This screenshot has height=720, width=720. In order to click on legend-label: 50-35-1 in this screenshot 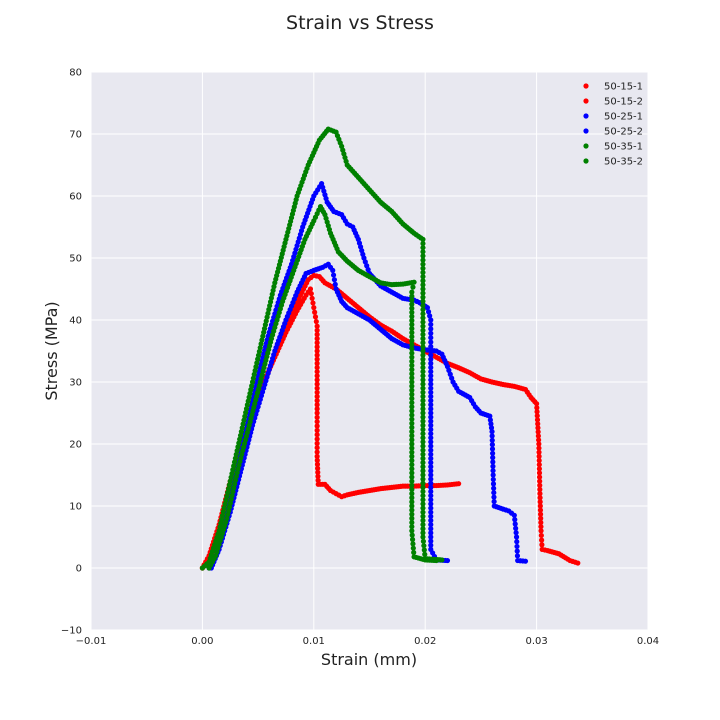, I will do `click(623, 147)`.